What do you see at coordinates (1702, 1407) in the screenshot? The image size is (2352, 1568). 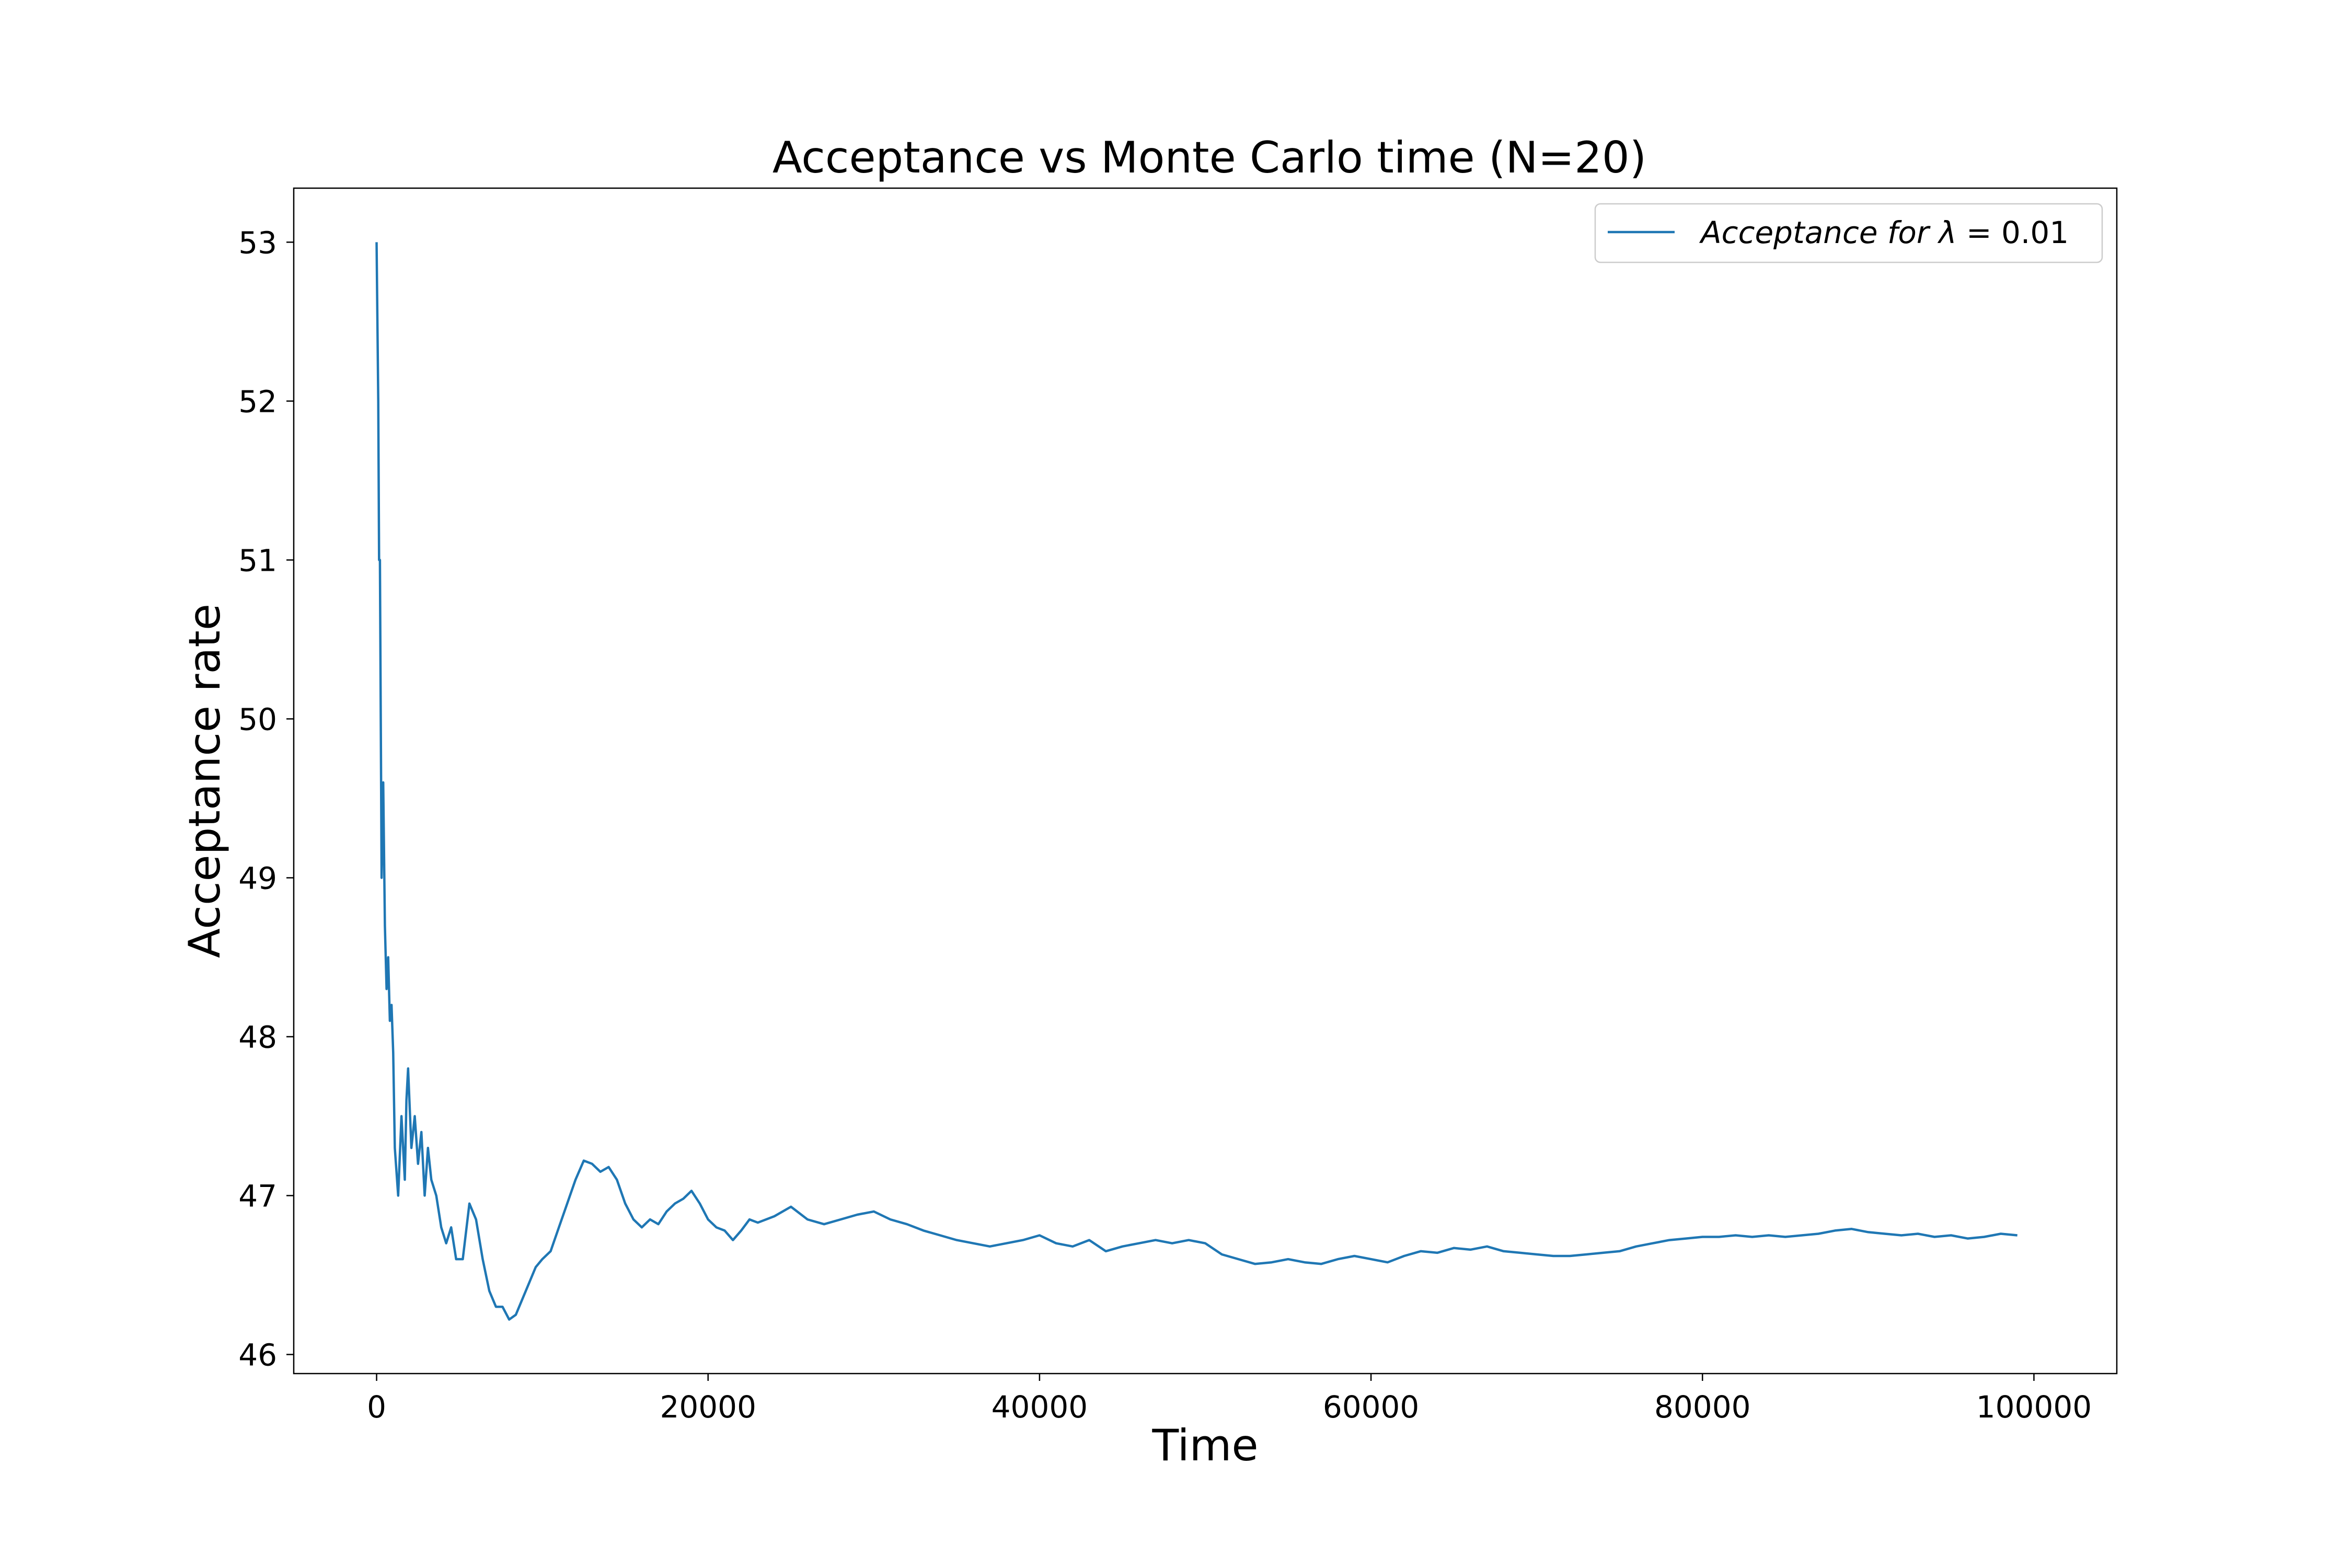 I see `x-tick-label: 80000` at bounding box center [1702, 1407].